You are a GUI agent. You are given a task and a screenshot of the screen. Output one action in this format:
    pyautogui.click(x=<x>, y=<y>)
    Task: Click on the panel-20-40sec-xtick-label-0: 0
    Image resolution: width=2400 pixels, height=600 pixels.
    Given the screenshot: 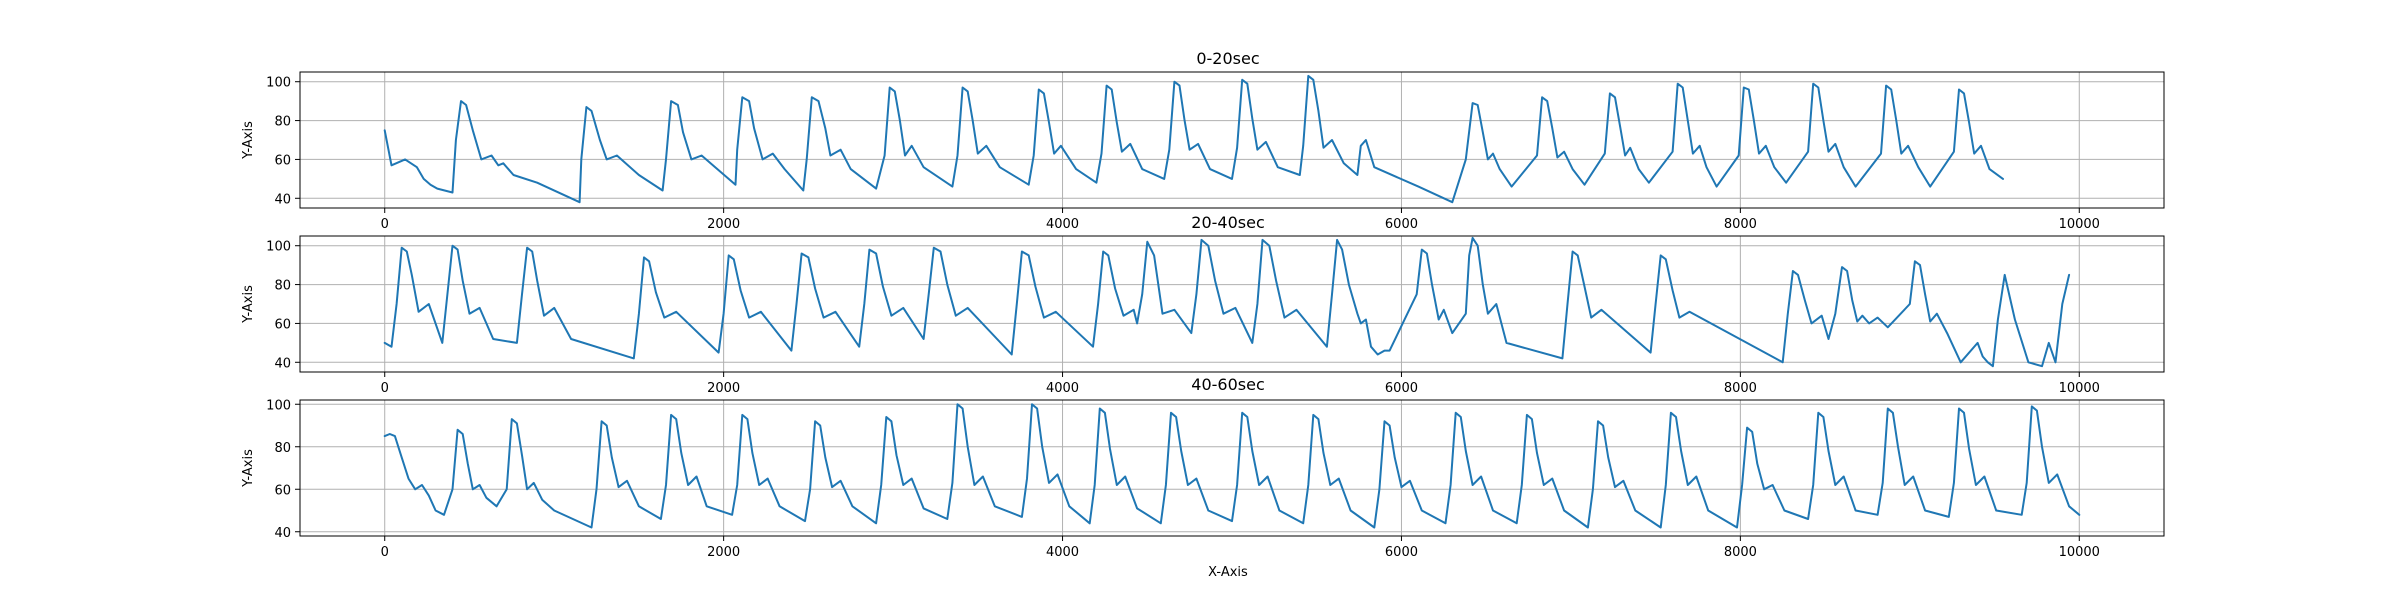 What is the action you would take?
    pyautogui.click(x=385, y=388)
    